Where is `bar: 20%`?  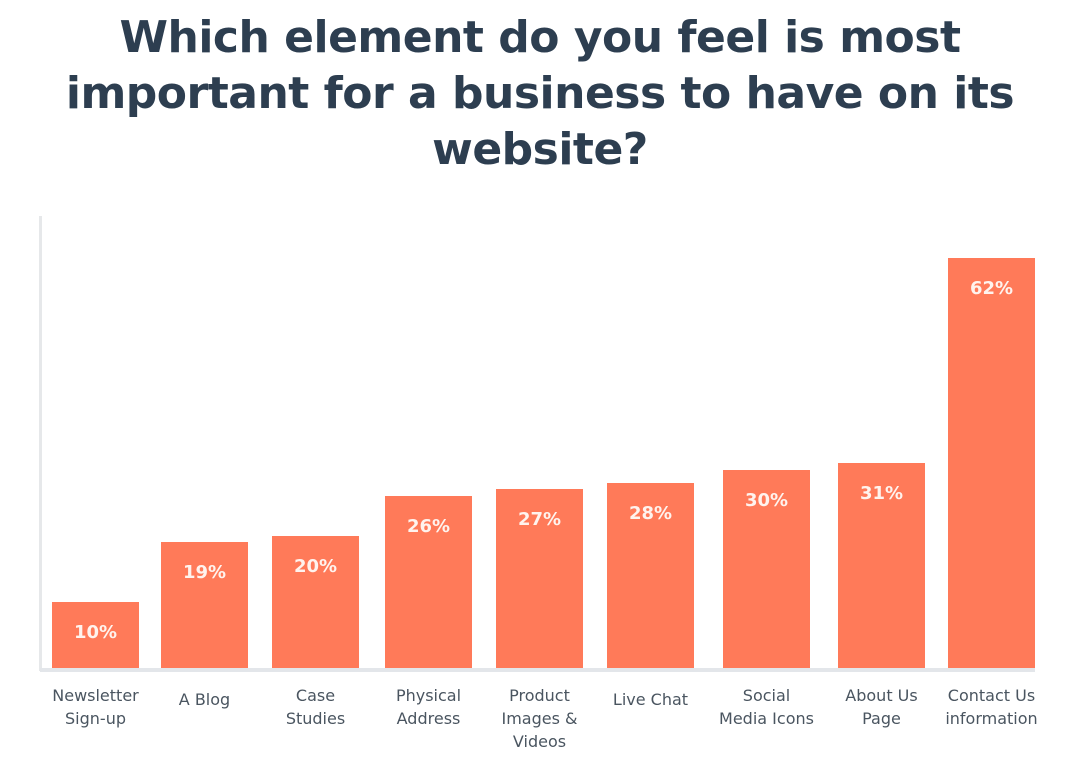
bar: 20% is located at coordinates (315, 602).